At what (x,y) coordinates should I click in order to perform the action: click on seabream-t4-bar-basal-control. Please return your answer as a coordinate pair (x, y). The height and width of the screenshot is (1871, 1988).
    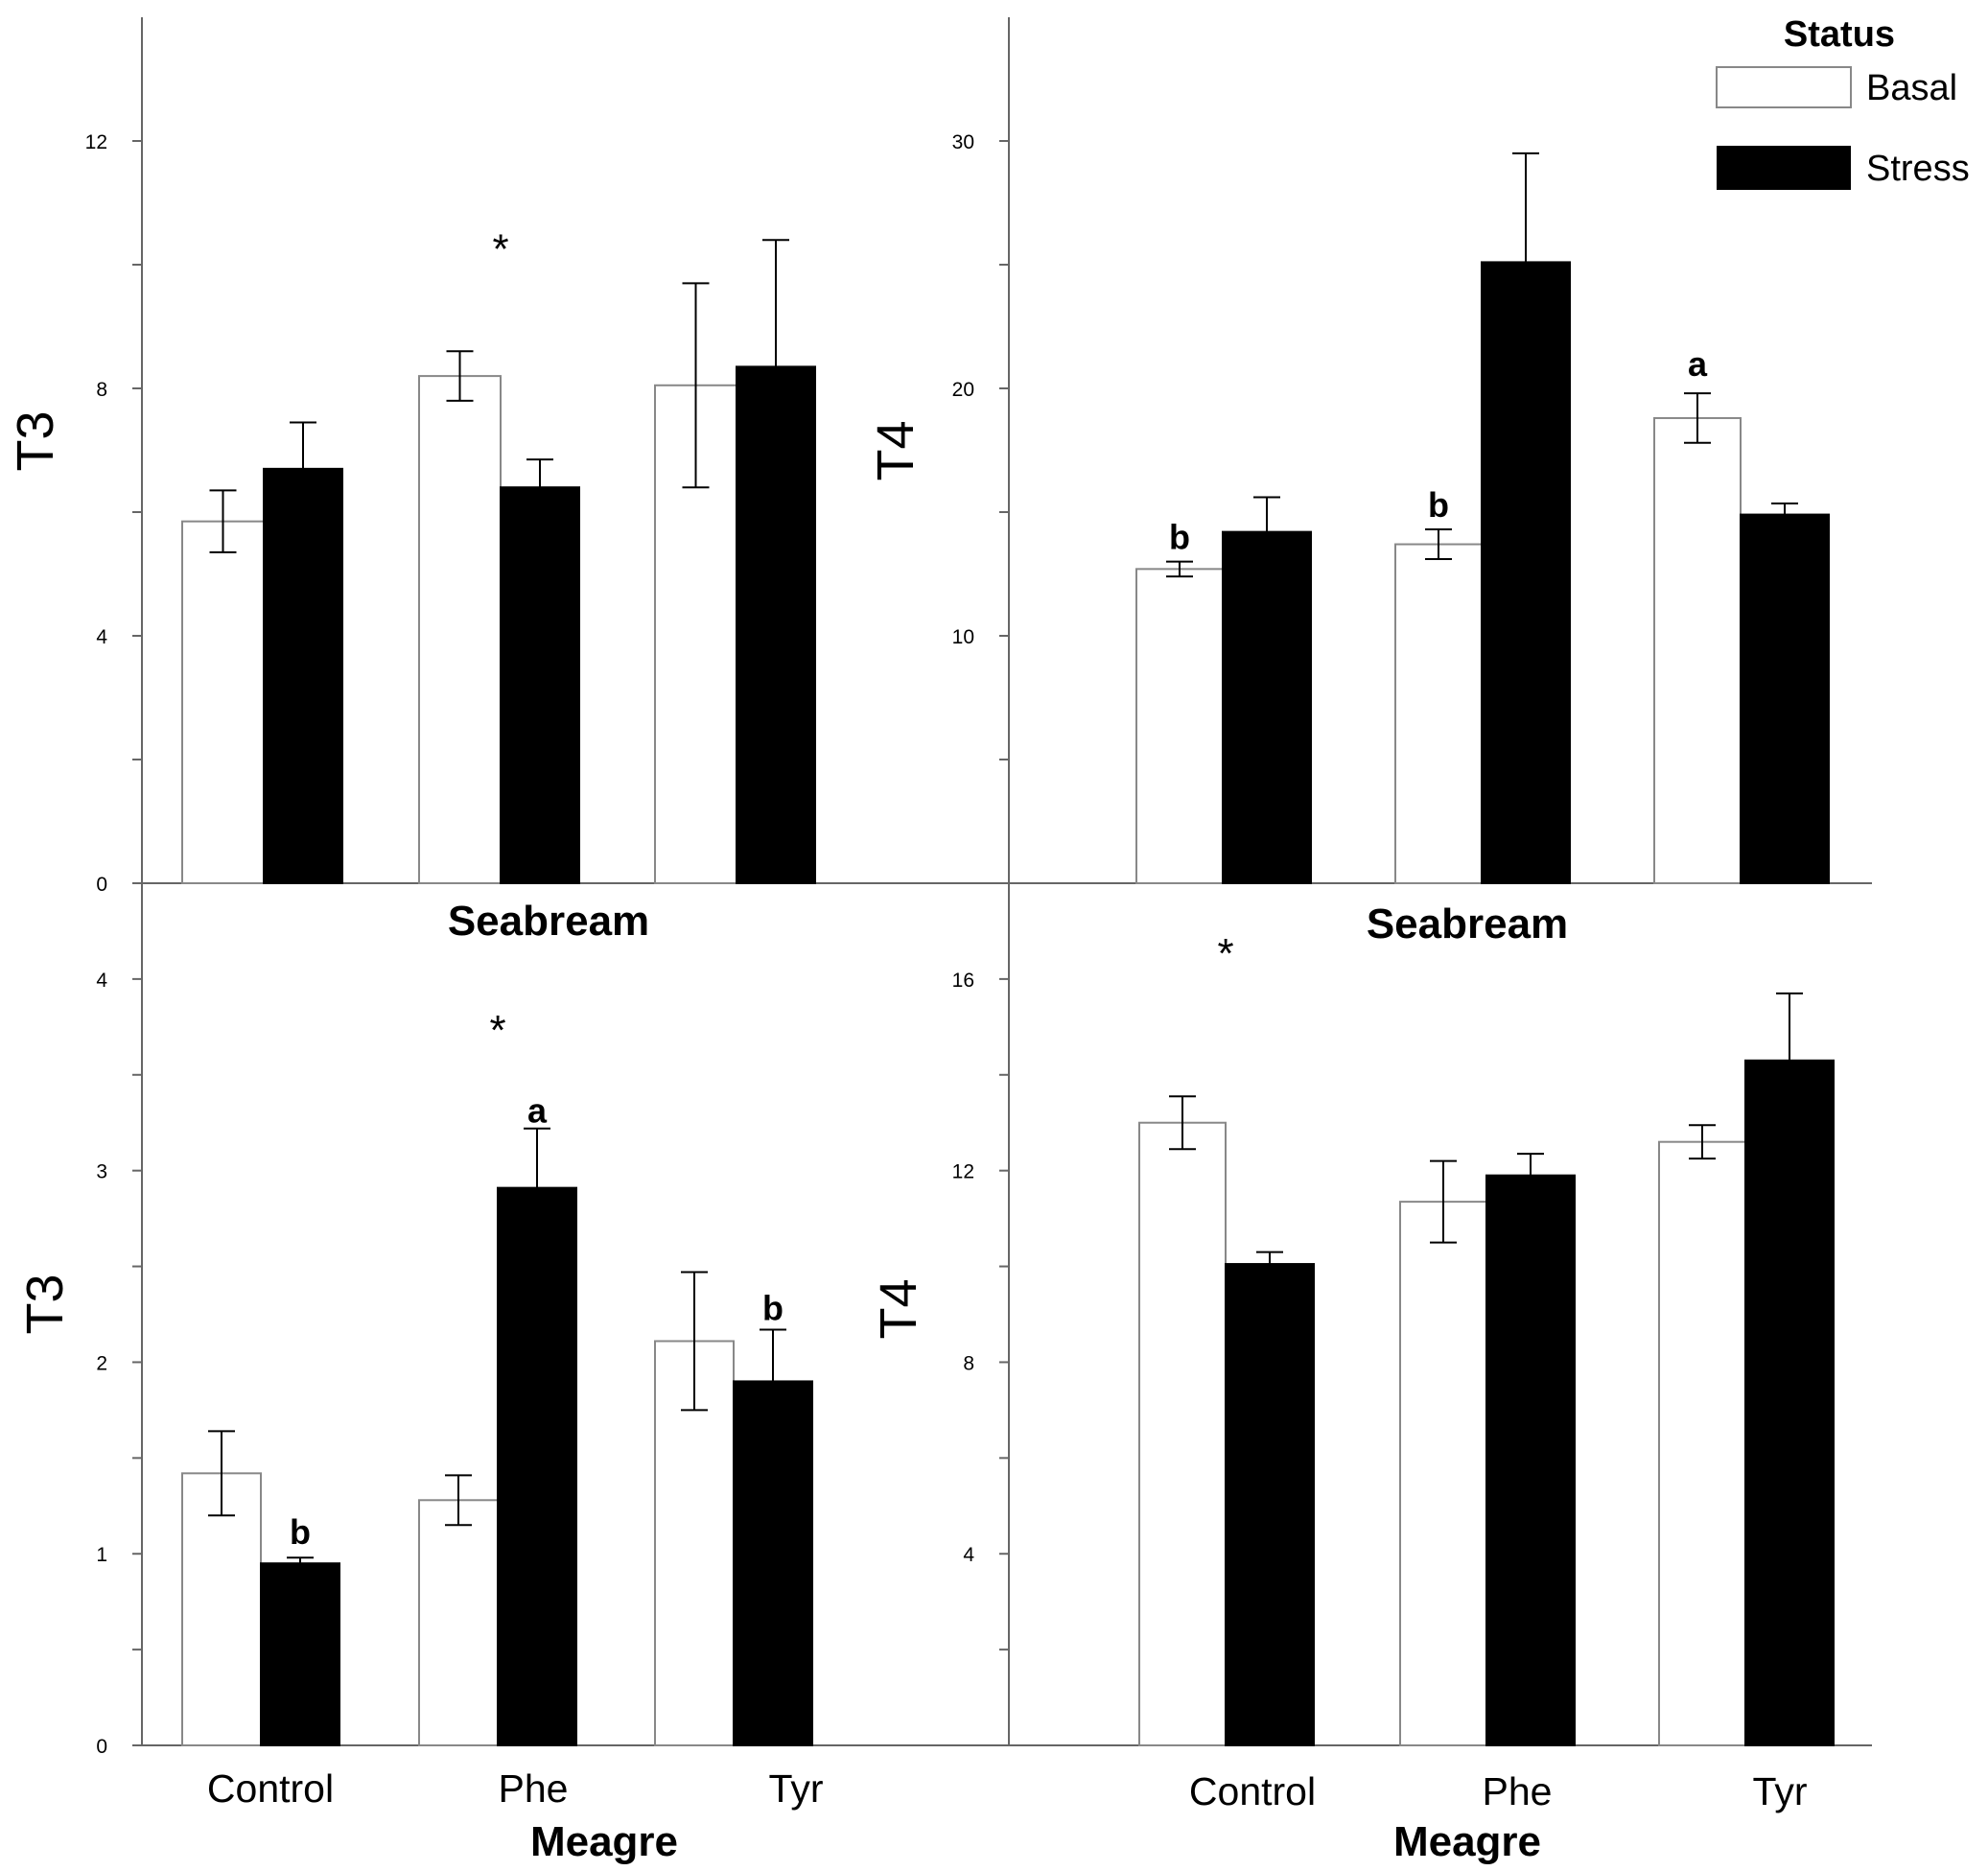
    Looking at the image, I should click on (1180, 726).